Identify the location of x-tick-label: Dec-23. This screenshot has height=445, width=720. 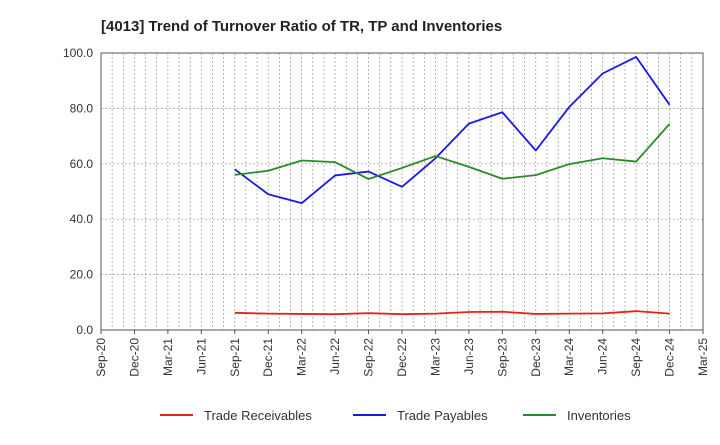
(536, 357).